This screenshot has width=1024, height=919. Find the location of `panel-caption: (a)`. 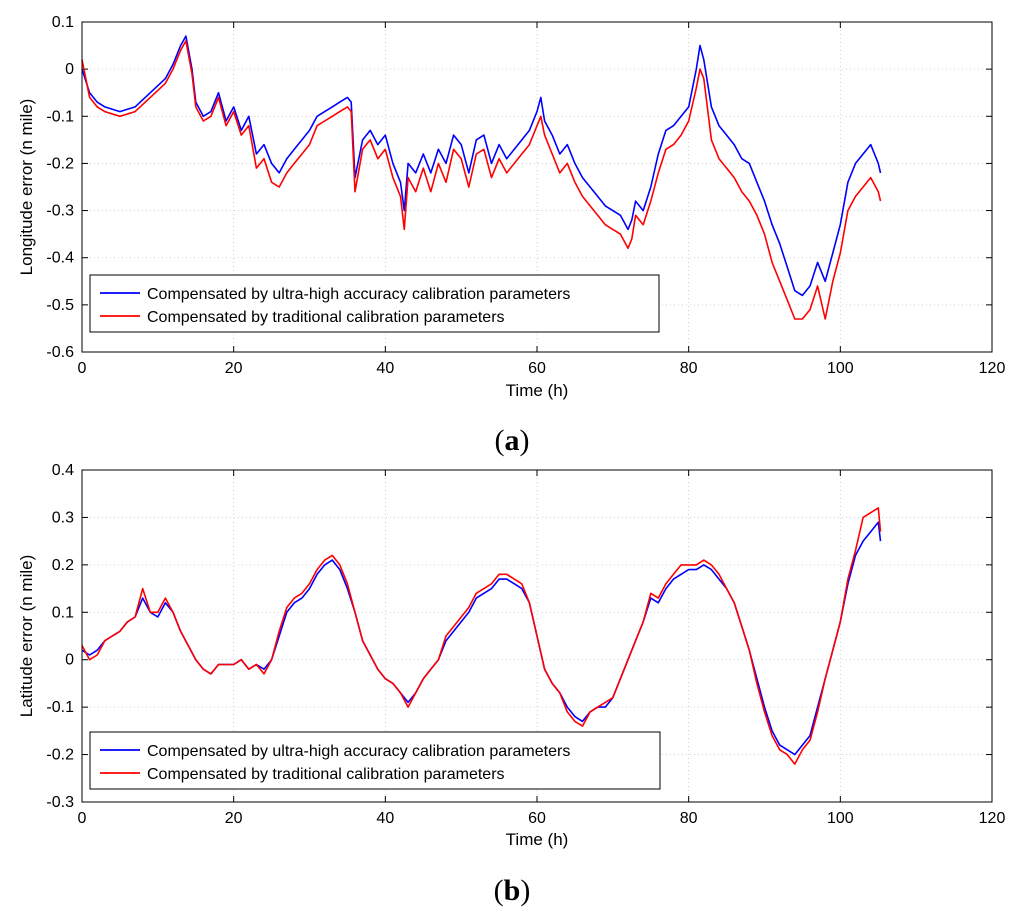

panel-caption: (a) is located at coordinates (512, 440).